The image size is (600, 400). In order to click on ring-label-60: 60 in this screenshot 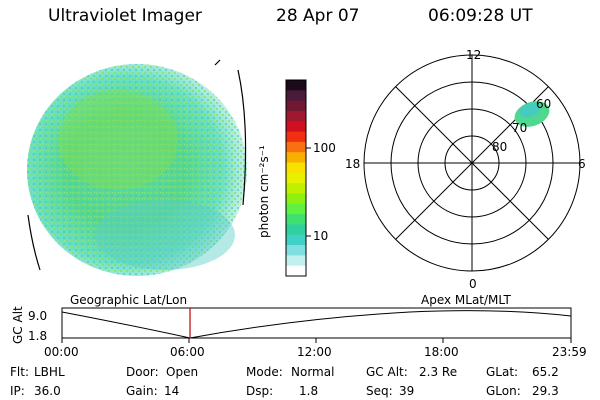, I will do `click(544, 104)`.